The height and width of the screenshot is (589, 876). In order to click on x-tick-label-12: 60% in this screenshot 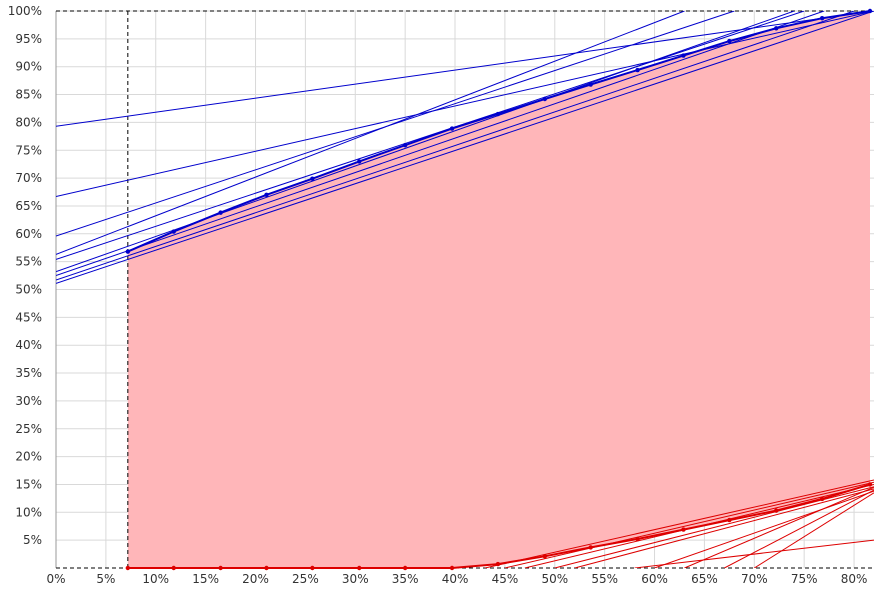, I will do `click(654, 579)`.